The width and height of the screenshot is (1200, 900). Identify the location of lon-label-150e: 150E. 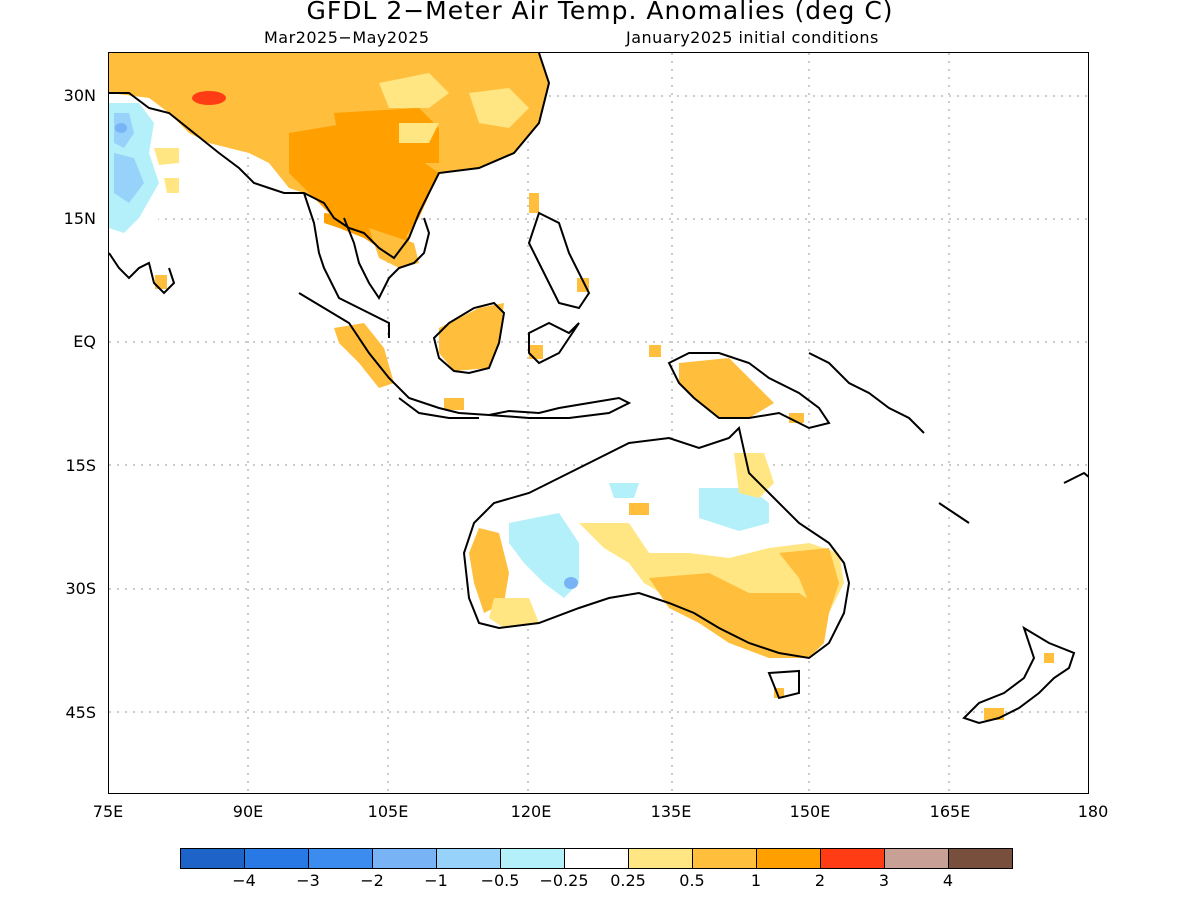
(810, 811).